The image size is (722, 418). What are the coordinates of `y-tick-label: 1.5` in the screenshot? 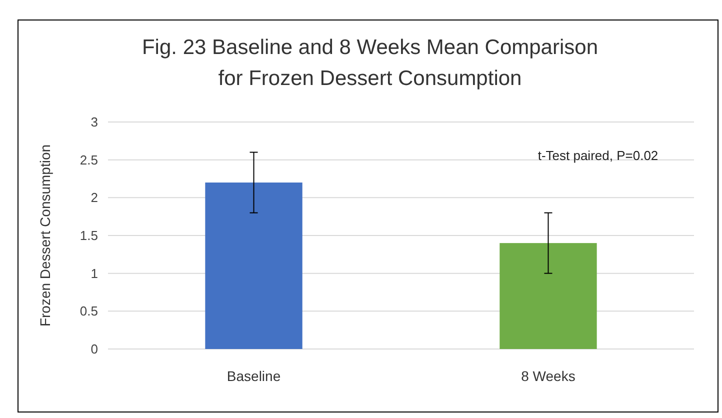 It's located at (89, 236).